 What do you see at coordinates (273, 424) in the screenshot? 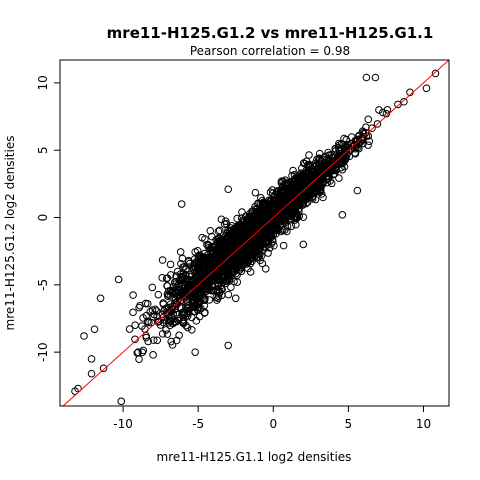
I see `x-tick-label: 0` at bounding box center [273, 424].